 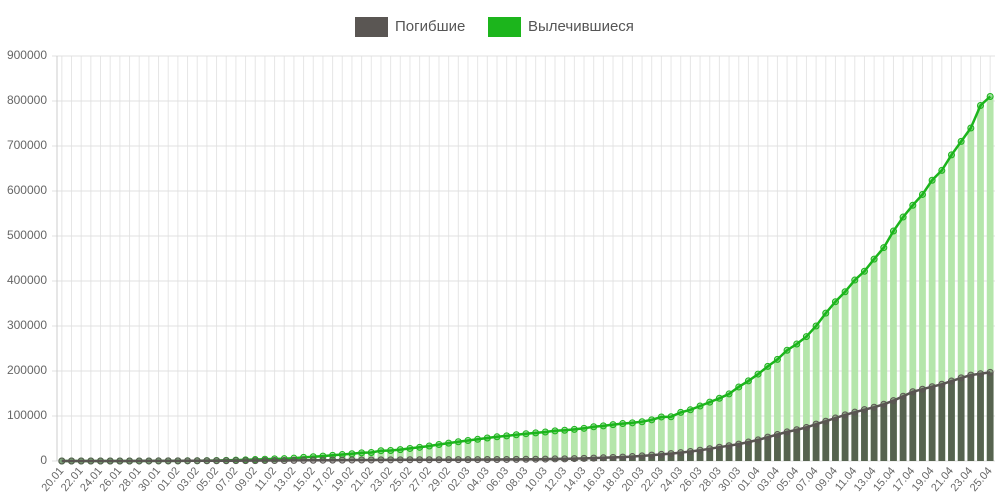 What do you see at coordinates (27, 145) in the screenshot?
I see `y-tick-label: 700000` at bounding box center [27, 145].